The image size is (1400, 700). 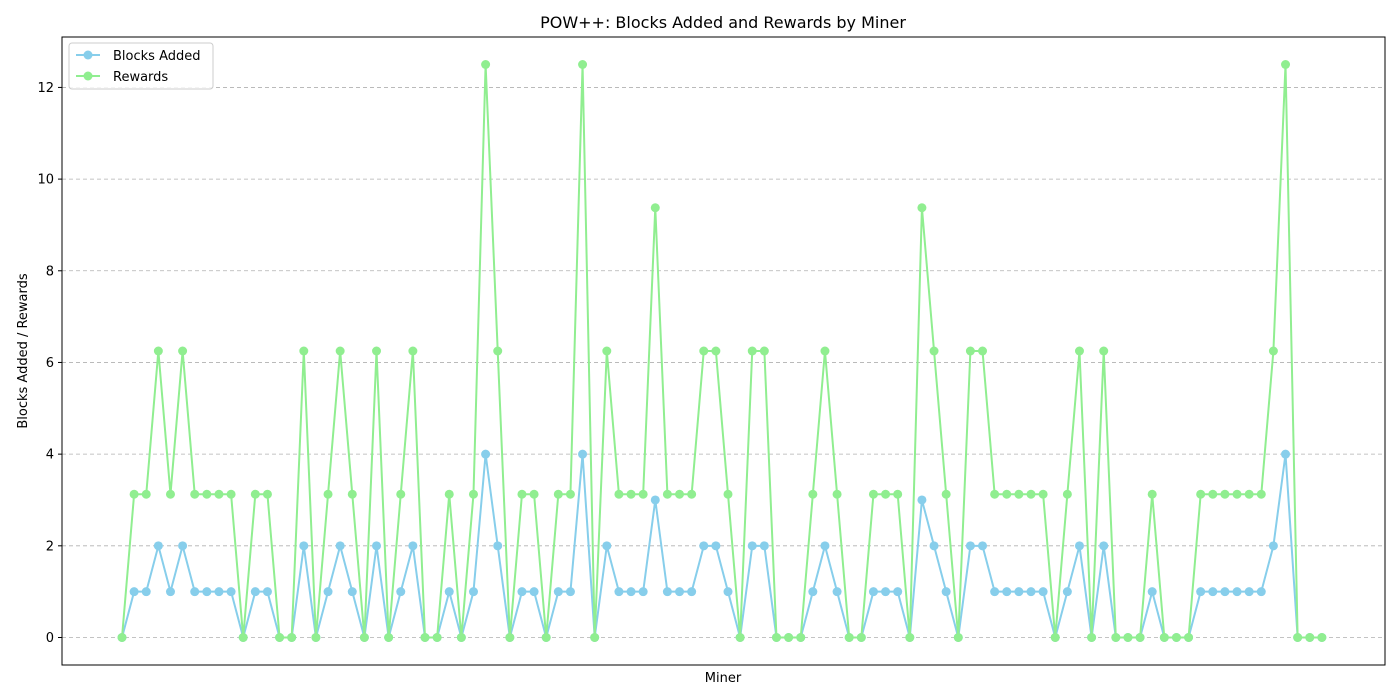 What do you see at coordinates (45, 180) in the screenshot?
I see `y-tick-label: 10` at bounding box center [45, 180].